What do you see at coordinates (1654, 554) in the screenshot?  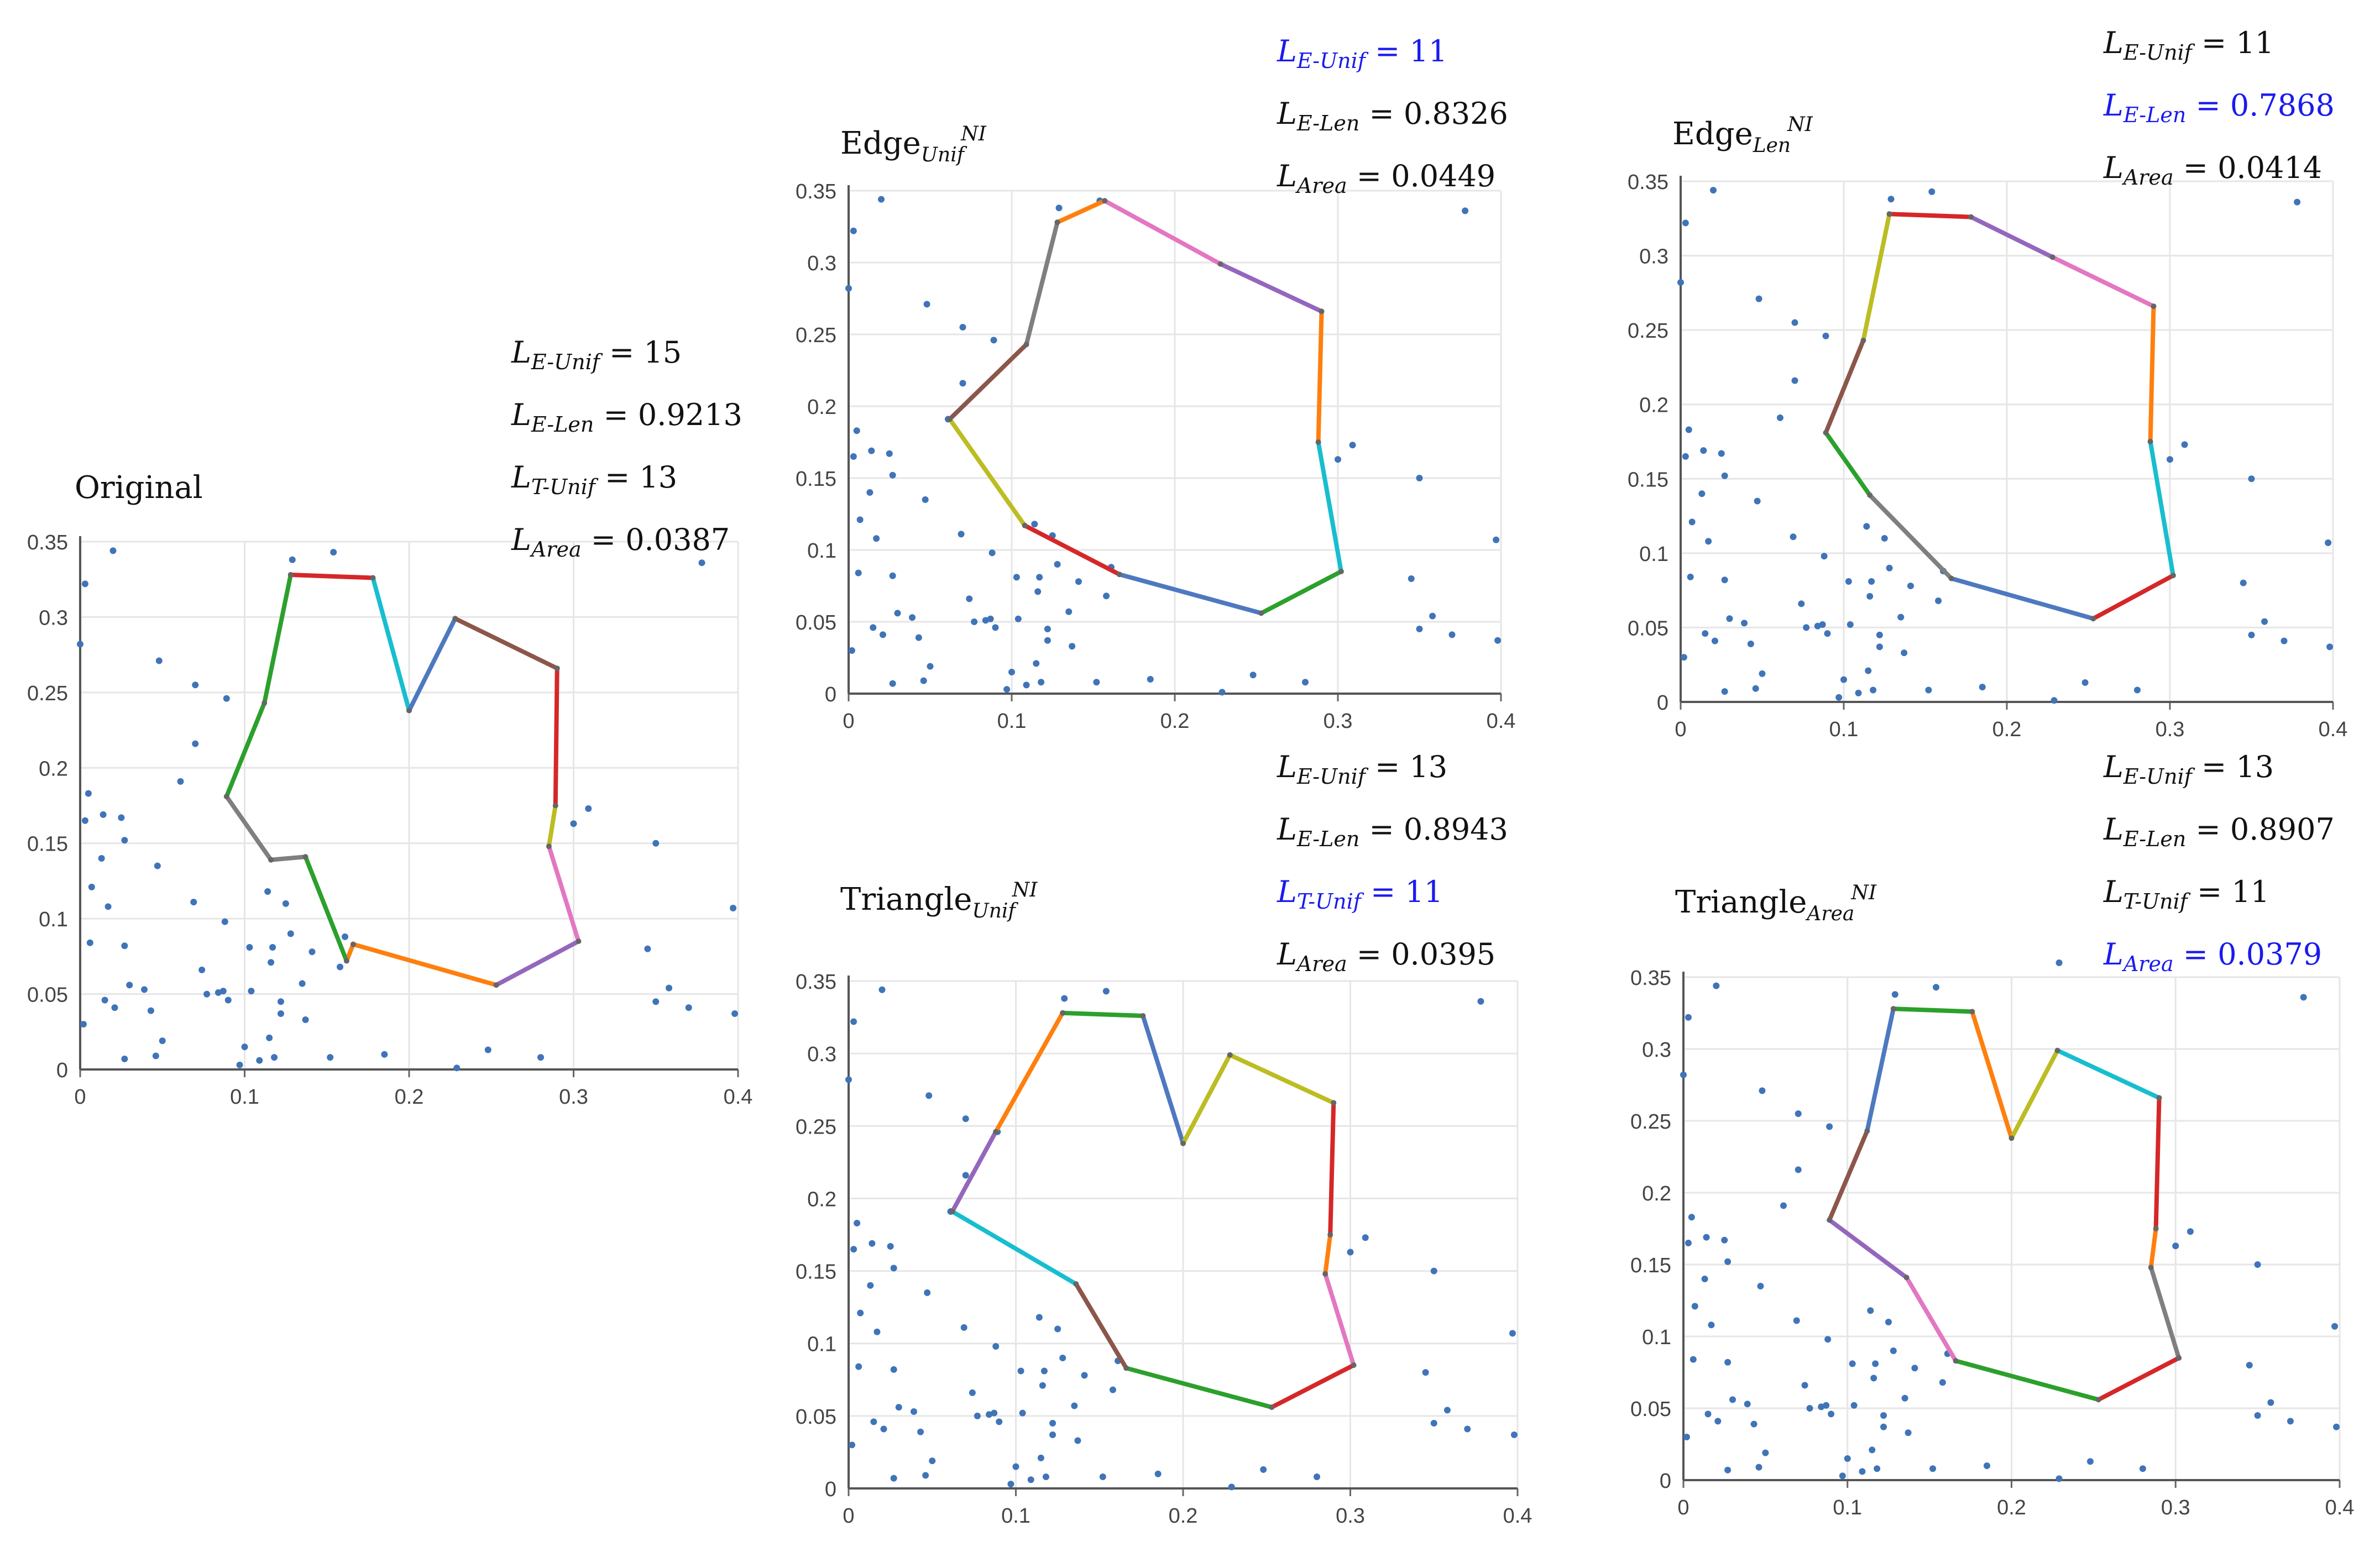 I see `y-tick-label: 0.1` at bounding box center [1654, 554].